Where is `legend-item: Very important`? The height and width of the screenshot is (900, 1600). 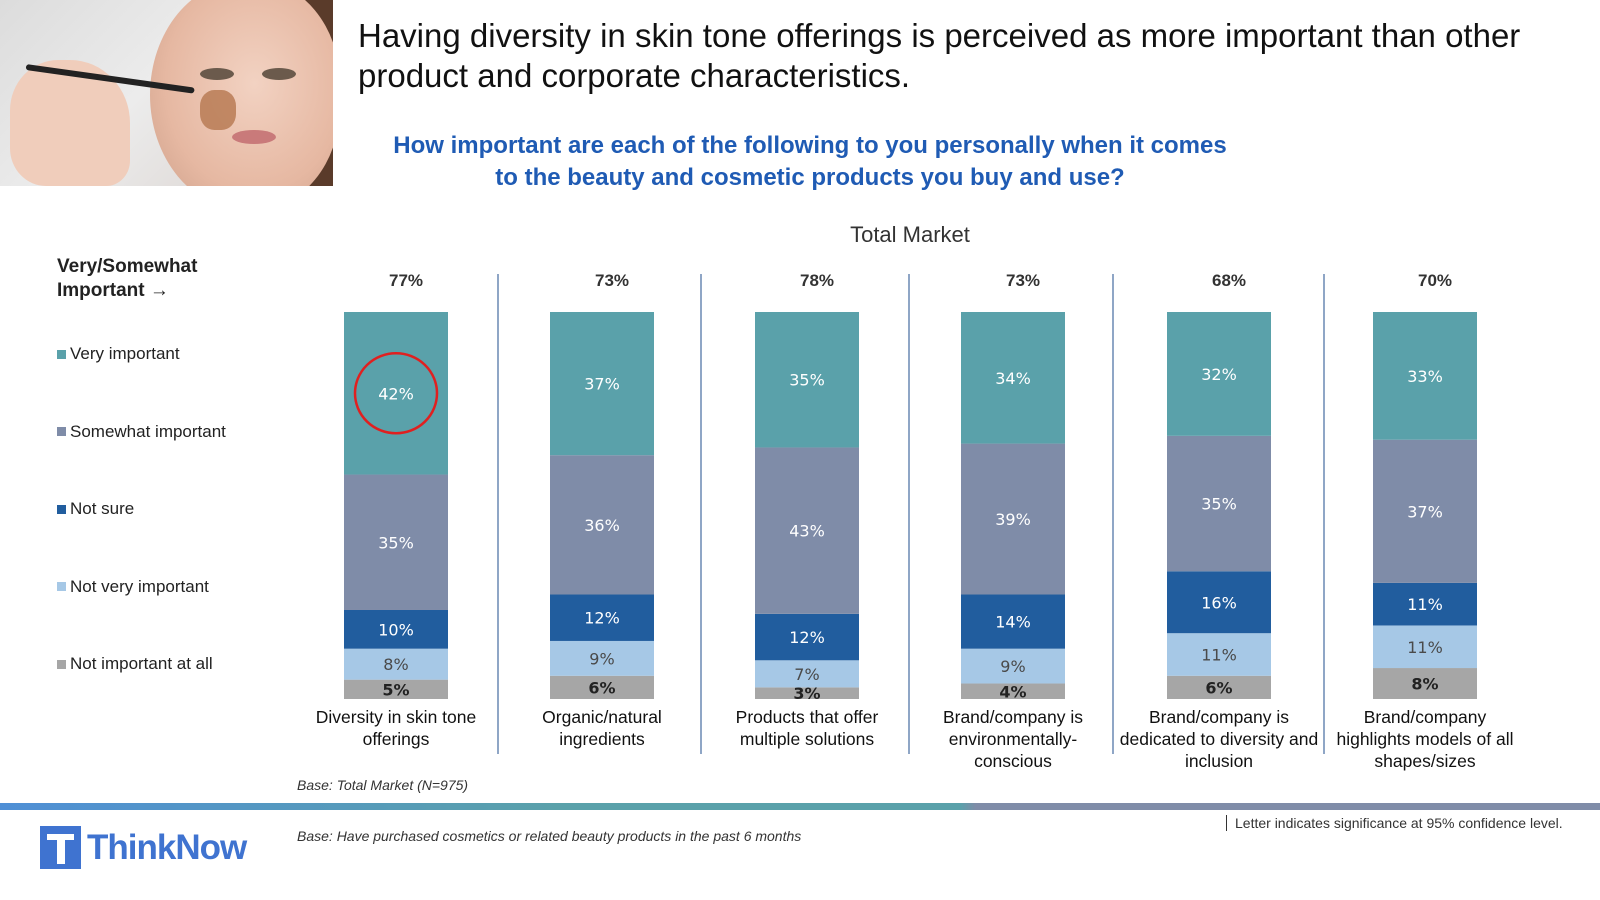 legend-item: Very important is located at coordinates (118, 354).